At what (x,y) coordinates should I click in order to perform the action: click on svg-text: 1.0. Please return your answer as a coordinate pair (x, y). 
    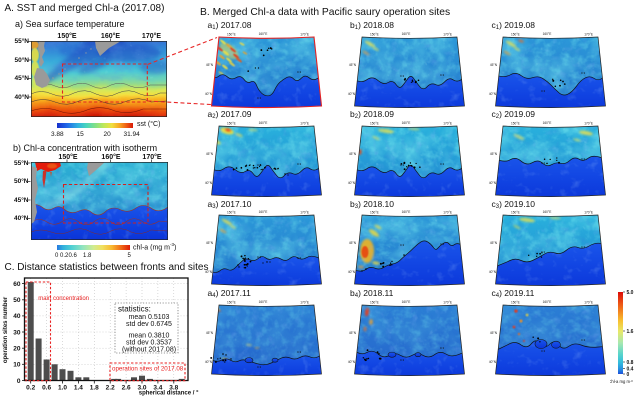
    Looking at the image, I should click on (62, 388).